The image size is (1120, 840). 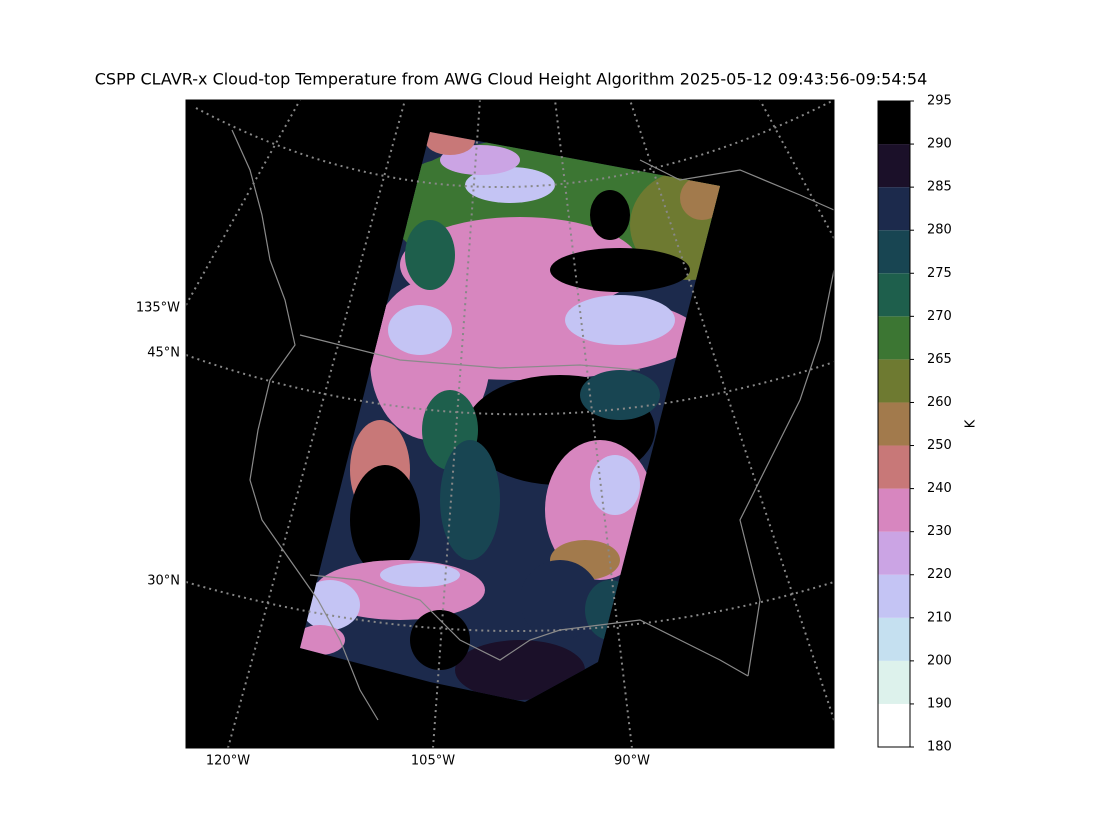 I want to click on lat-lon-label: 30°N, so click(x=163, y=581).